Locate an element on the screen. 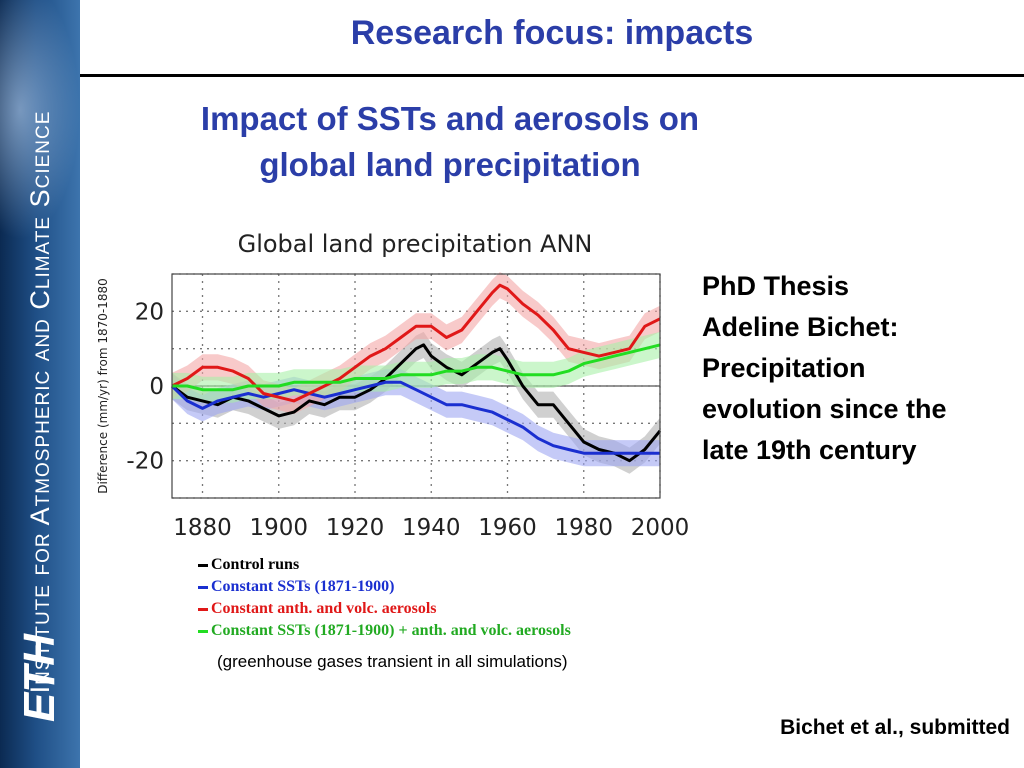  x-tick-label: 1900 is located at coordinates (278, 528).